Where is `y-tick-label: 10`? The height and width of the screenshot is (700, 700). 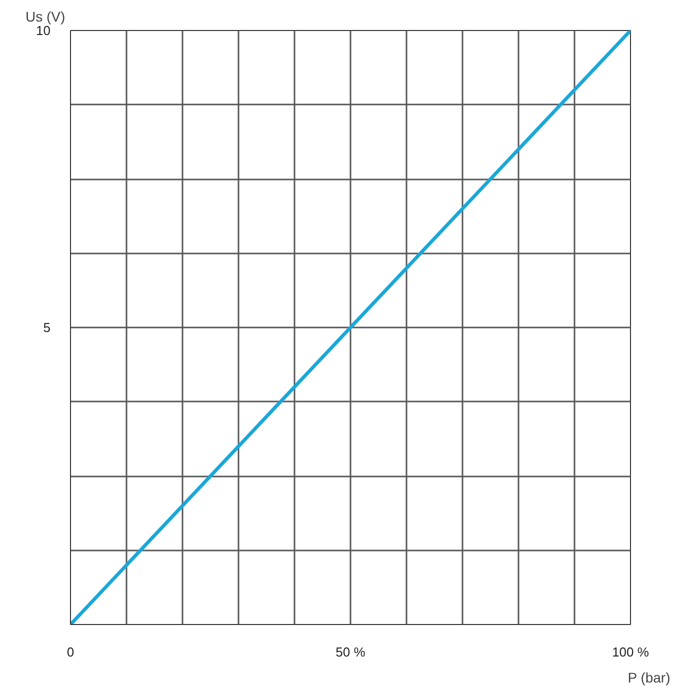 y-tick-label: 10 is located at coordinates (43, 30).